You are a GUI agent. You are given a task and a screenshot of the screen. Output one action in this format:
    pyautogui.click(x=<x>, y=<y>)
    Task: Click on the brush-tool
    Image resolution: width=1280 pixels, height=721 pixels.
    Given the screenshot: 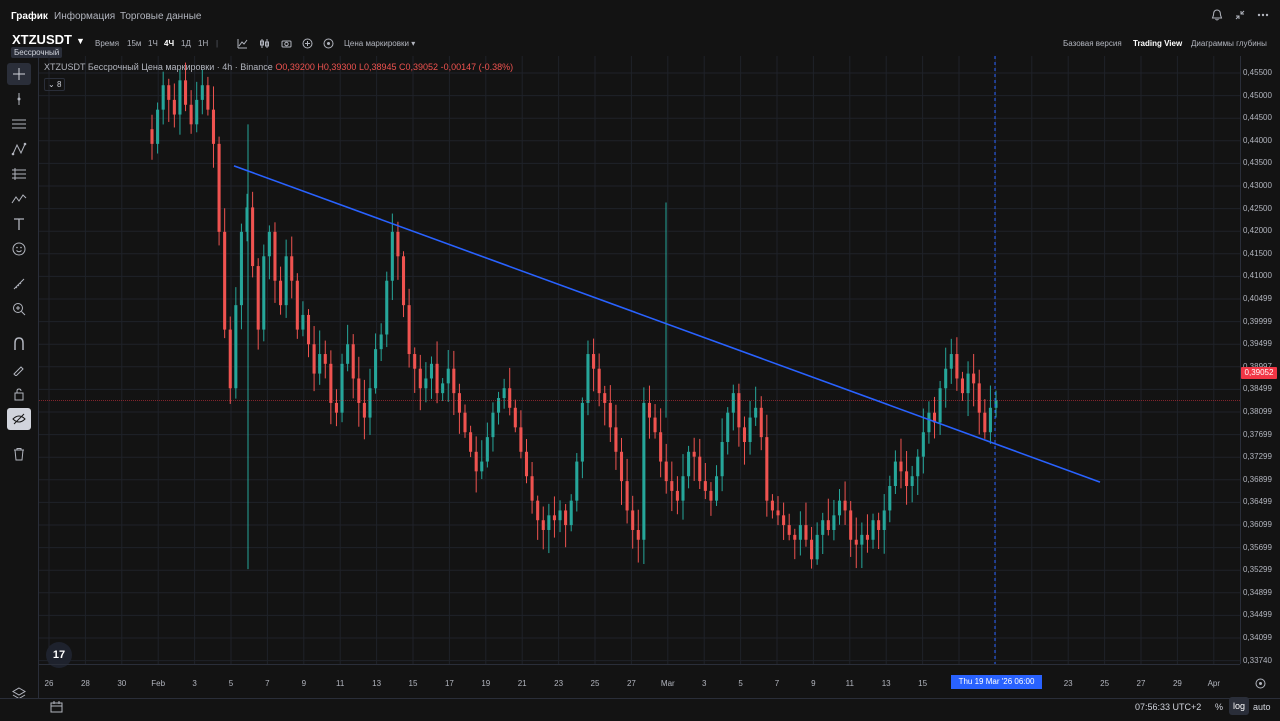 What is the action you would take?
    pyautogui.click(x=19, y=199)
    